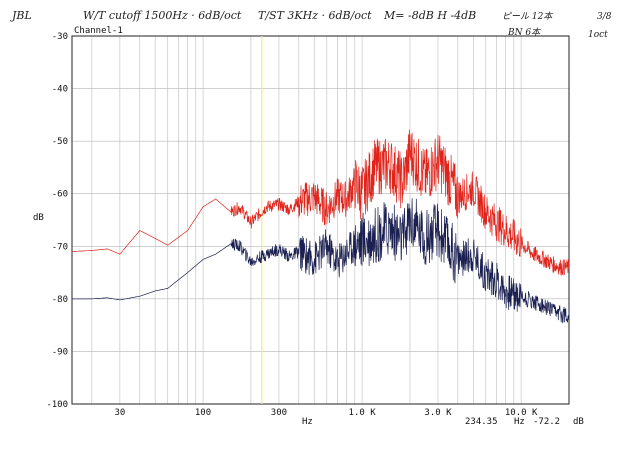 Image resolution: width=640 pixels, height=453 pixels. What do you see at coordinates (60, 247) in the screenshot?
I see `y-tick-label: -70` at bounding box center [60, 247].